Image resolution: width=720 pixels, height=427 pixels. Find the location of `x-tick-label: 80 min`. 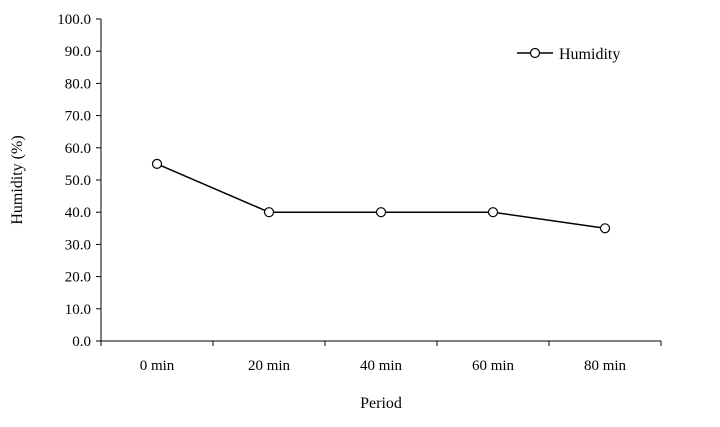

x-tick-label: 80 min is located at coordinates (605, 366).